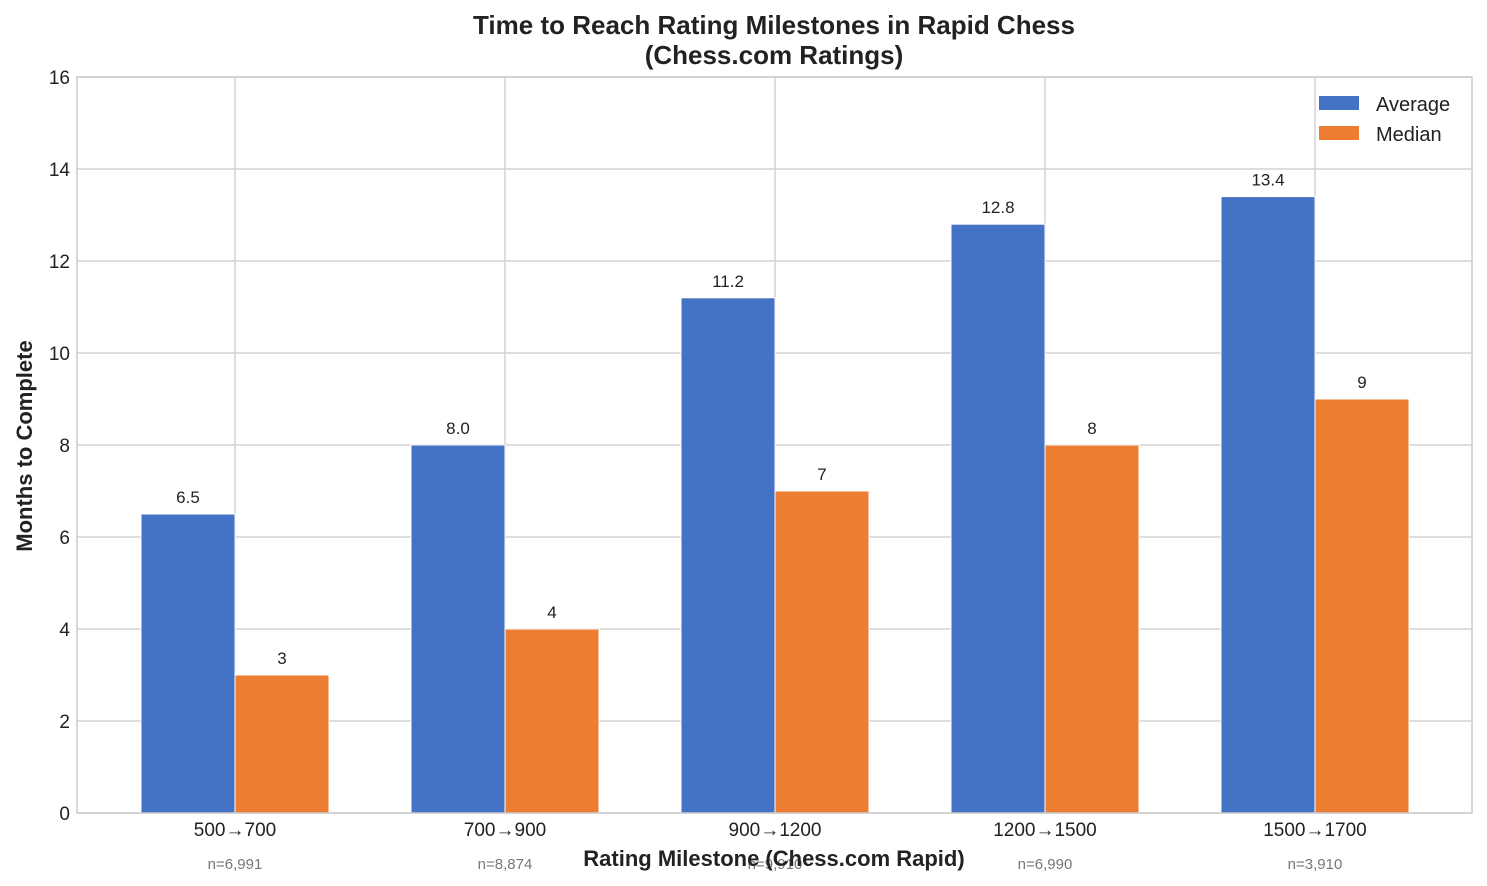 The image size is (1487, 886). What do you see at coordinates (59, 262) in the screenshot?
I see `y-tick-label: 12` at bounding box center [59, 262].